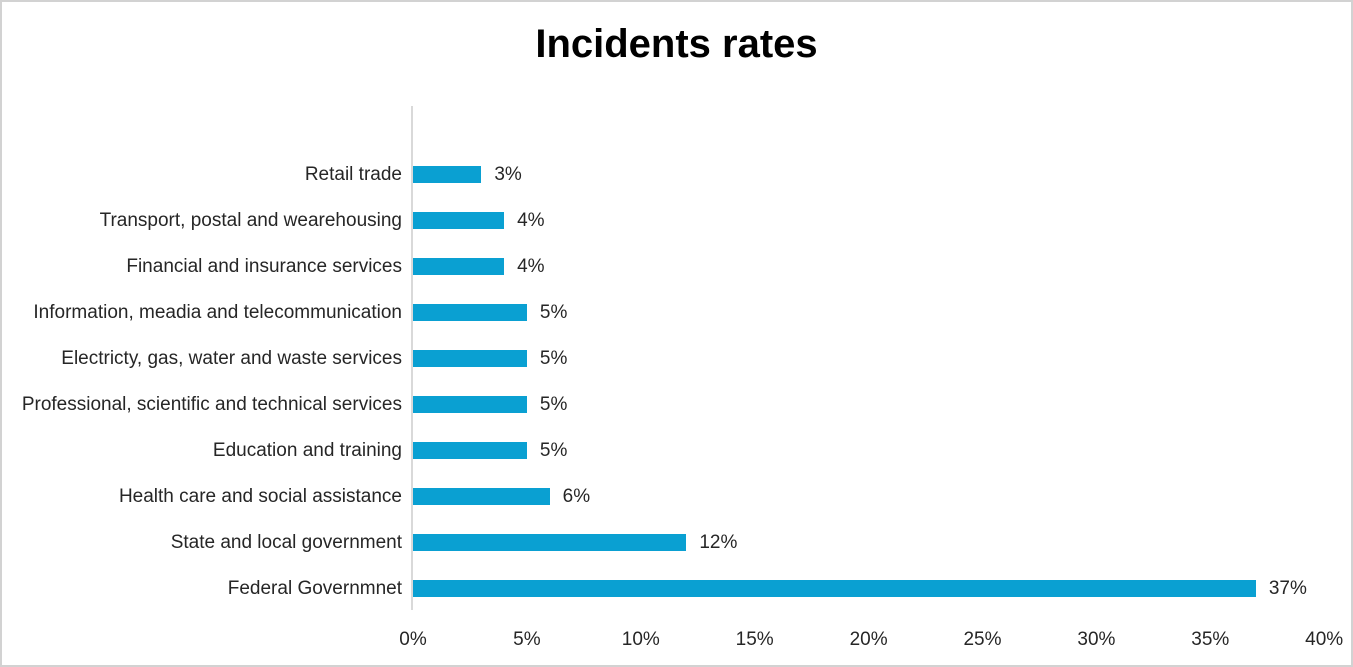 The width and height of the screenshot is (1353, 667). I want to click on x-tick-label: 0%, so click(413, 639).